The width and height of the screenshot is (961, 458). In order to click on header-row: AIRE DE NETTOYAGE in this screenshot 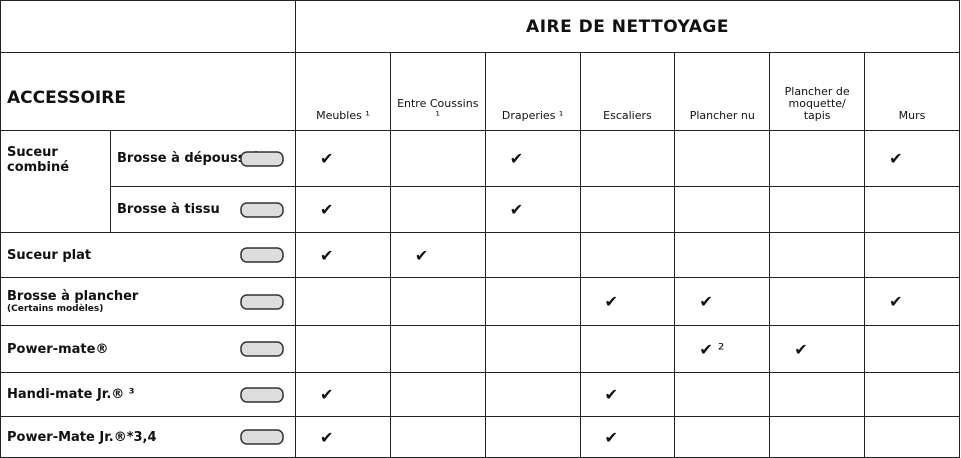, I will do `click(480, 26)`.